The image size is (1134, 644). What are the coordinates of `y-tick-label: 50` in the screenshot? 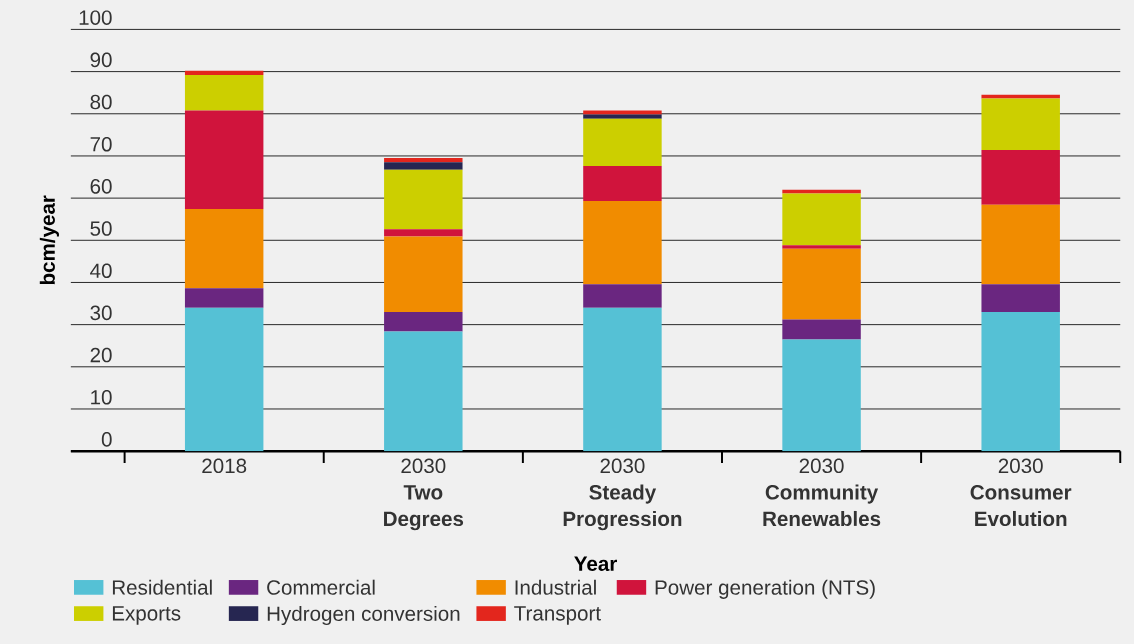 It's located at (101, 228).